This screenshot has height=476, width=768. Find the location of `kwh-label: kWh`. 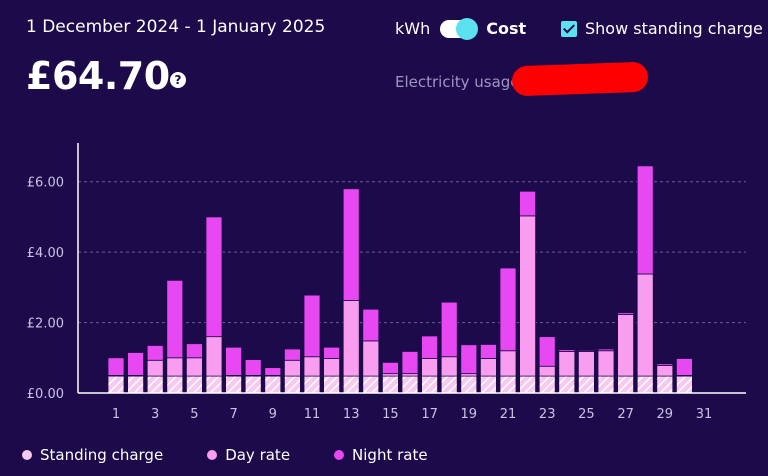

kwh-label: kWh is located at coordinates (413, 28).